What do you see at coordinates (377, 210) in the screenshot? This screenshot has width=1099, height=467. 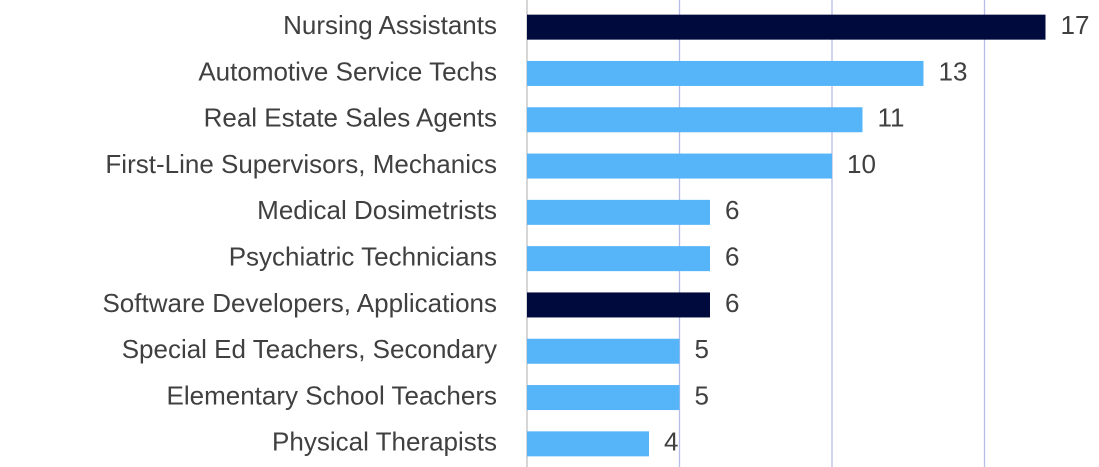 I see `category-label: Medical Dosimetrists` at bounding box center [377, 210].